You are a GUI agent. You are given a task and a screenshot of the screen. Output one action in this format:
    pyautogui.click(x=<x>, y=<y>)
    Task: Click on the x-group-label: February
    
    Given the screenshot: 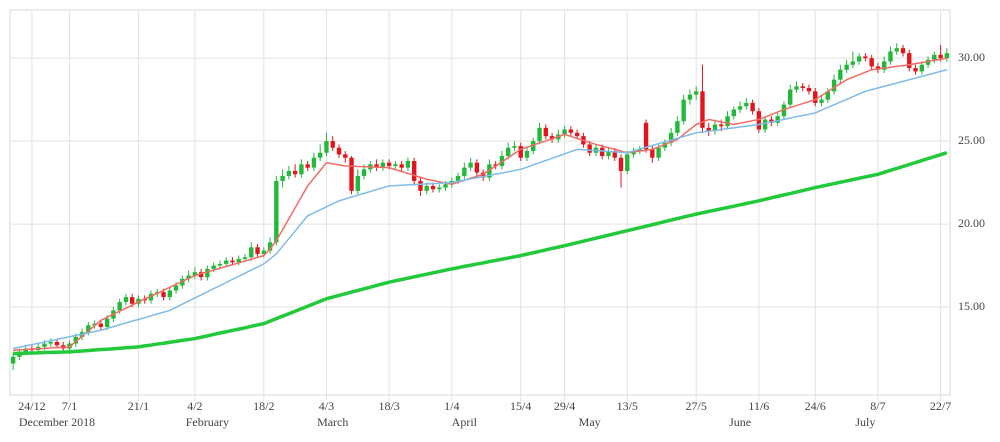 What is the action you would take?
    pyautogui.click(x=207, y=422)
    